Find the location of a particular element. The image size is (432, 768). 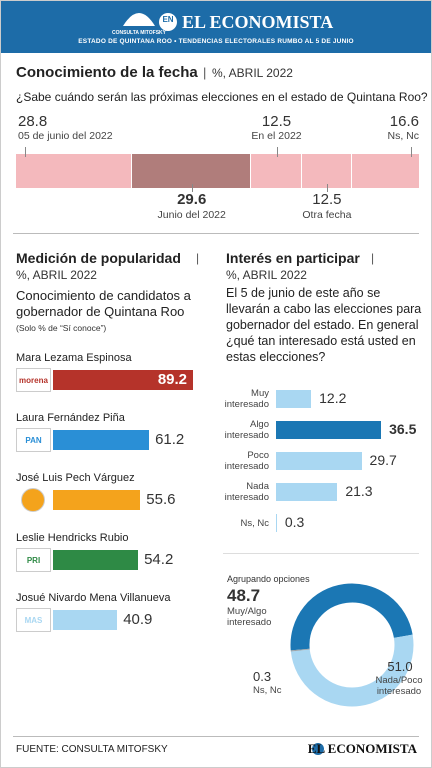

value-label: 29.7 is located at coordinates (383, 460).